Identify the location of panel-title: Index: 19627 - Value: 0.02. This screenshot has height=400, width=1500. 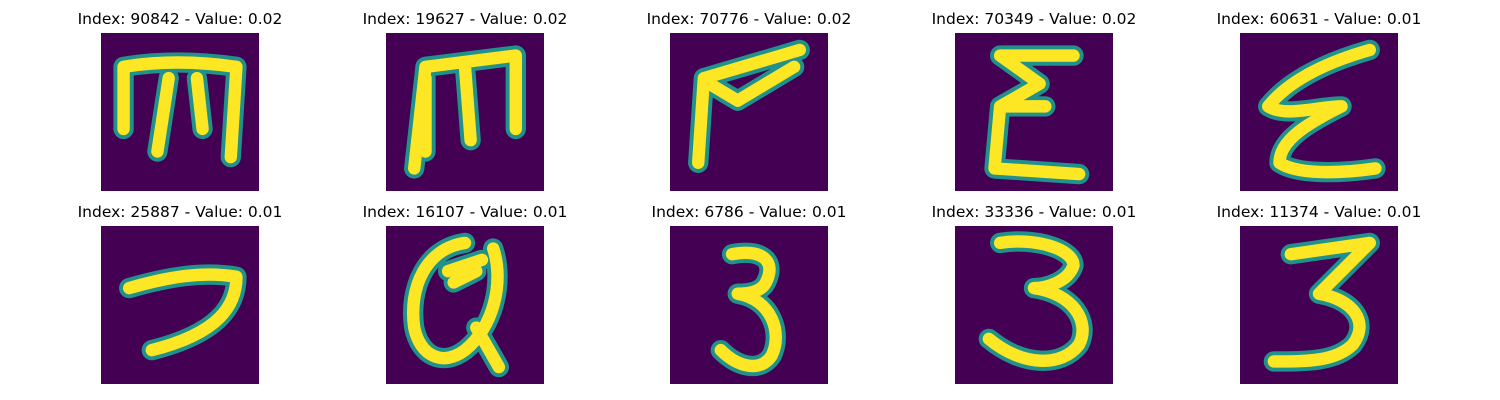
(465, 19).